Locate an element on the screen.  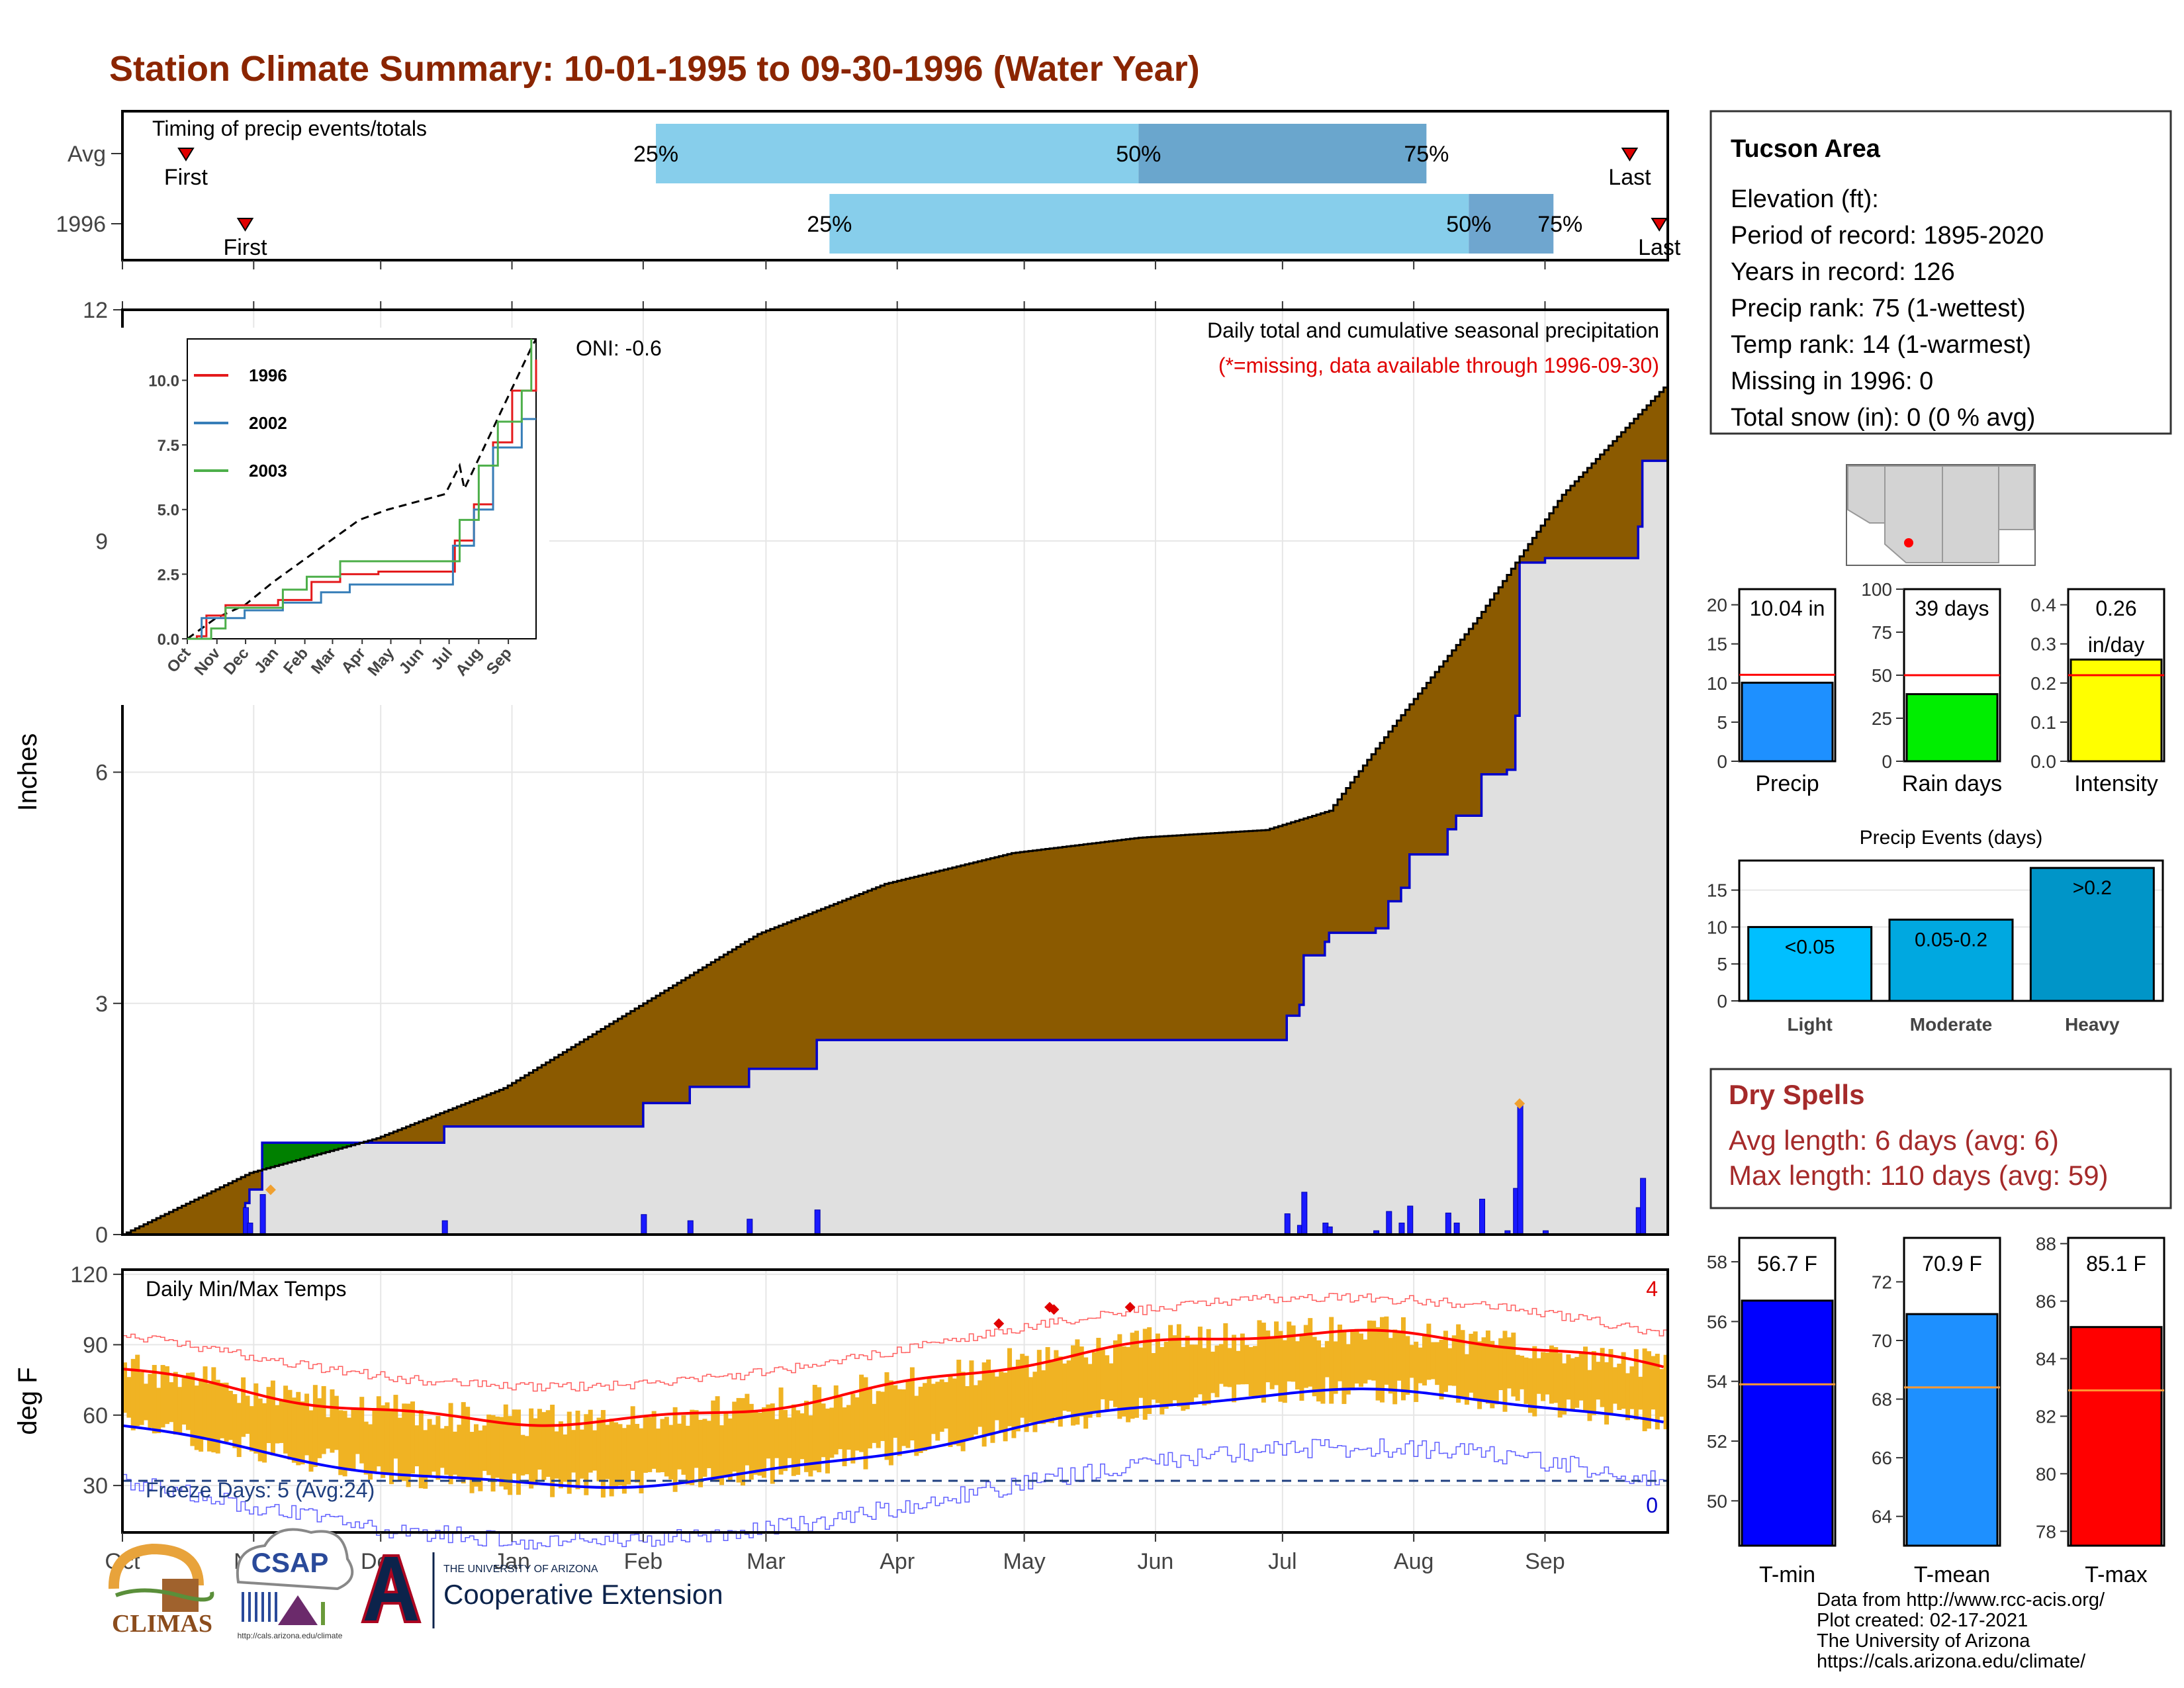
mini-bar is located at coordinates (1952, 728).